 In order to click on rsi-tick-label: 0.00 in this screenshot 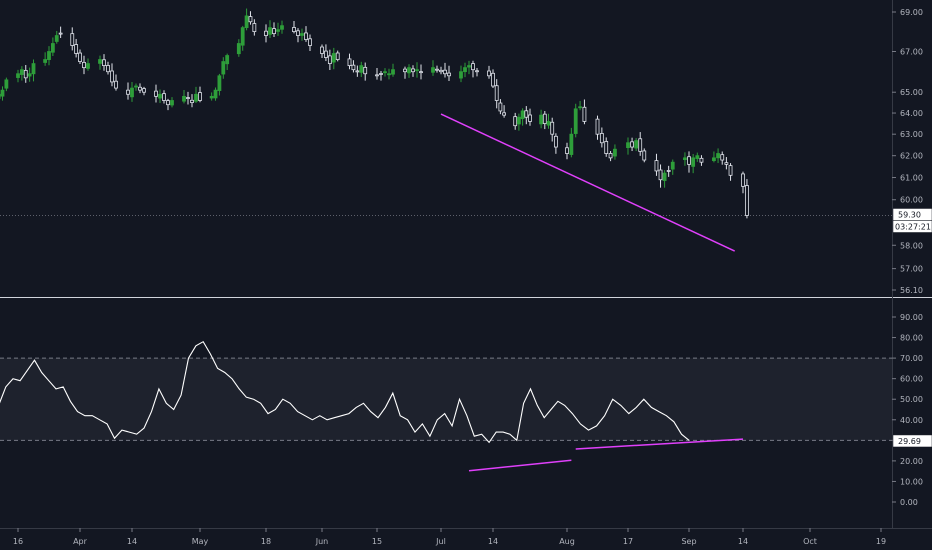, I will do `click(909, 502)`.